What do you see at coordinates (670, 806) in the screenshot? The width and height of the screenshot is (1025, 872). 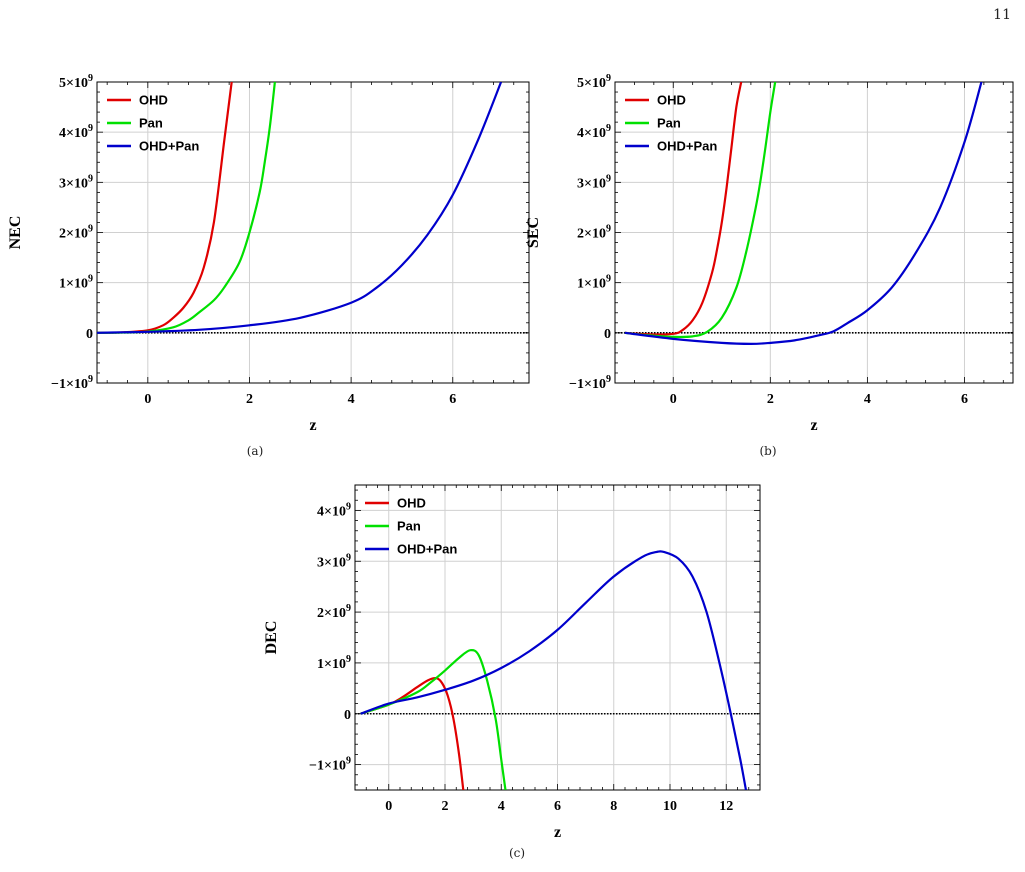 I see `x-tick-label: 10` at bounding box center [670, 806].